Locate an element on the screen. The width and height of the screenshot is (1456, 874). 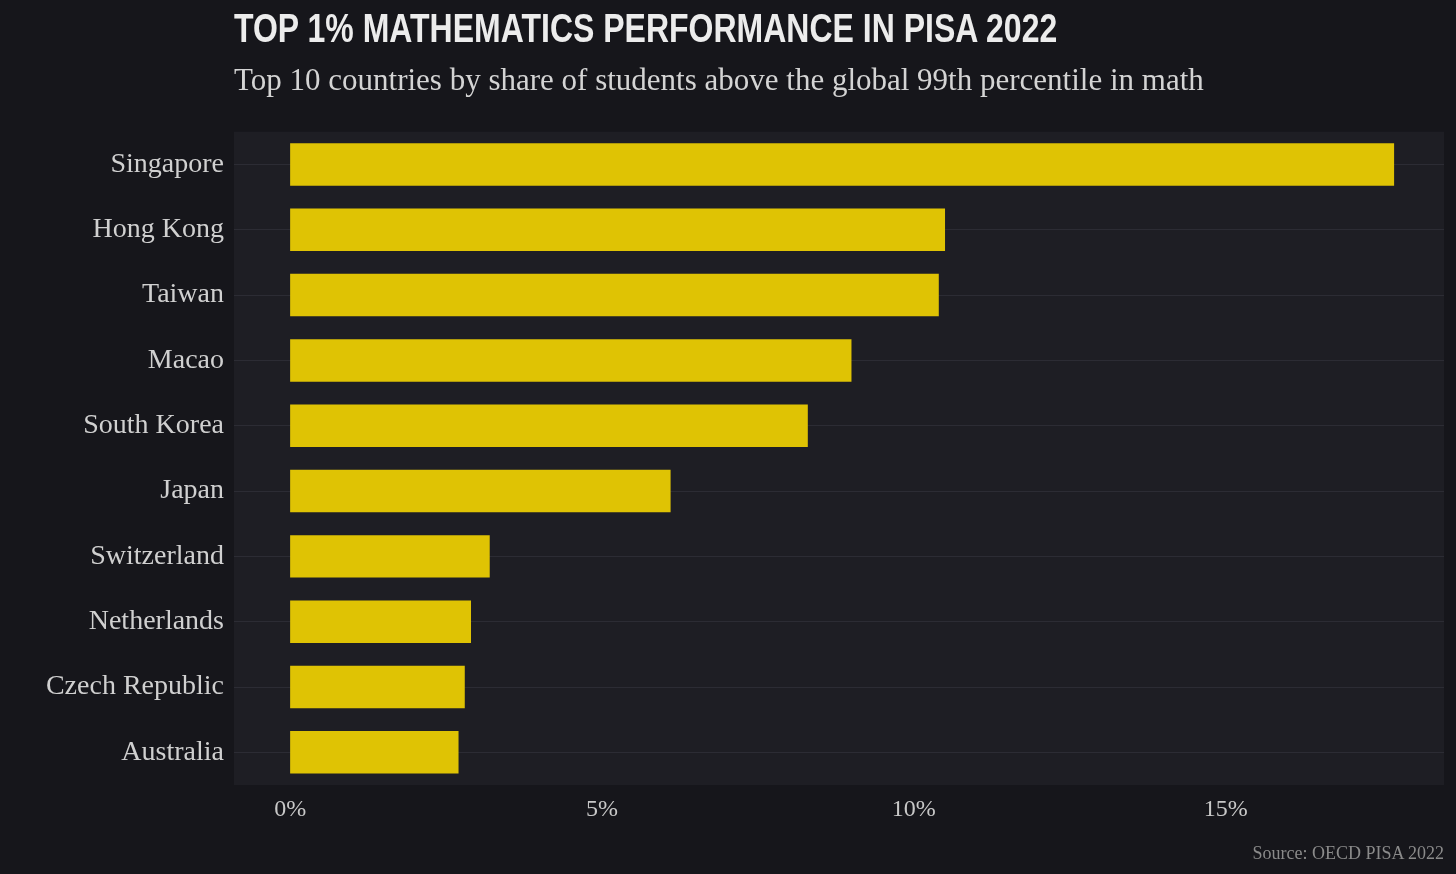
y-tick-label: Taiwan is located at coordinates (182, 293).